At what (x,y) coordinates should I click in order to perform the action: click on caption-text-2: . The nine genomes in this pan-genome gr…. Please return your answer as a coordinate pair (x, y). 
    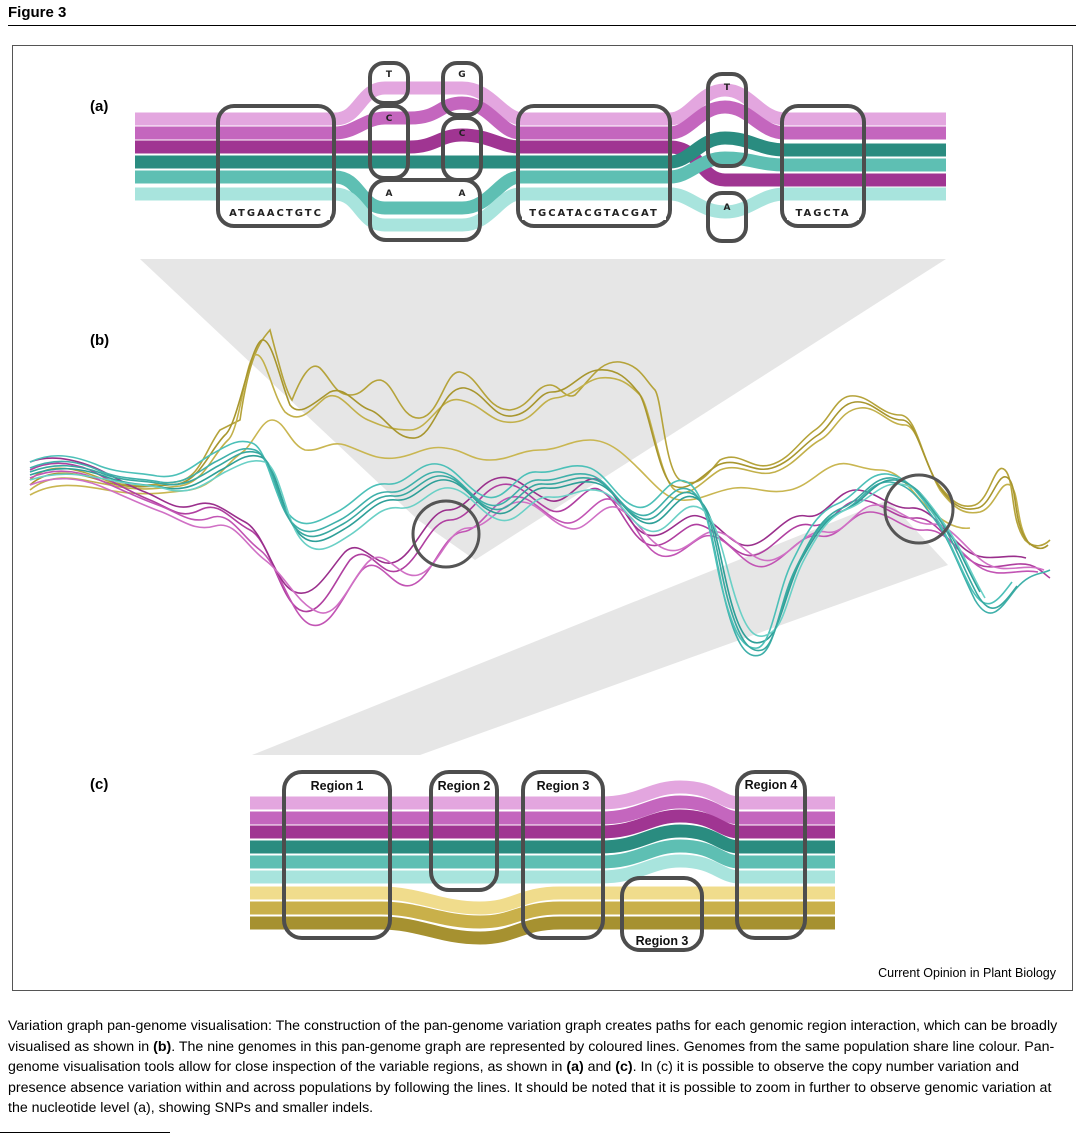
    Looking at the image, I should click on (531, 1057).